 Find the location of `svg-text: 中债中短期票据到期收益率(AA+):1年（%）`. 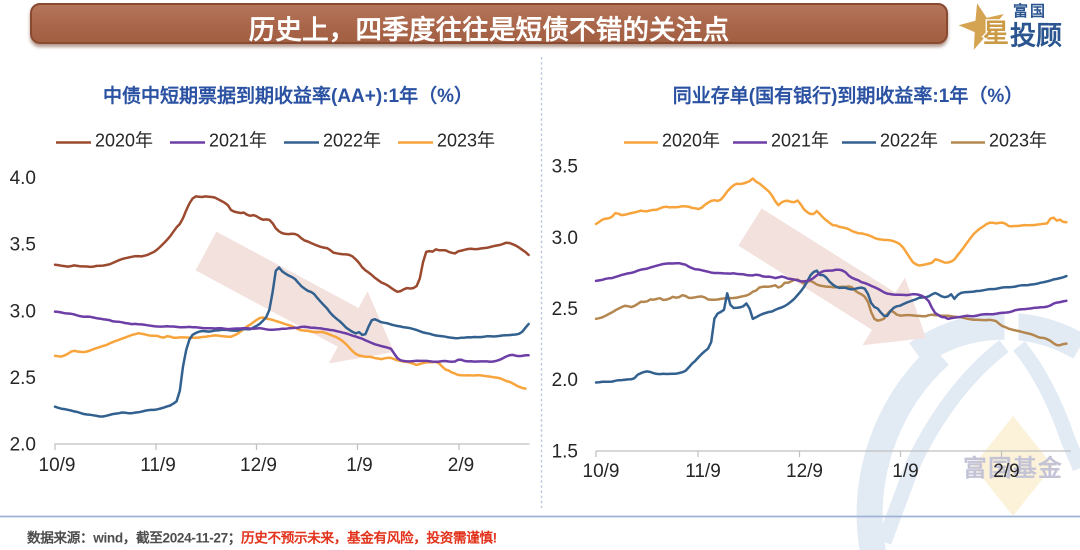

svg-text: 中债中短期票据到期收益率(AA+):1年（%） is located at coordinates (288, 95).